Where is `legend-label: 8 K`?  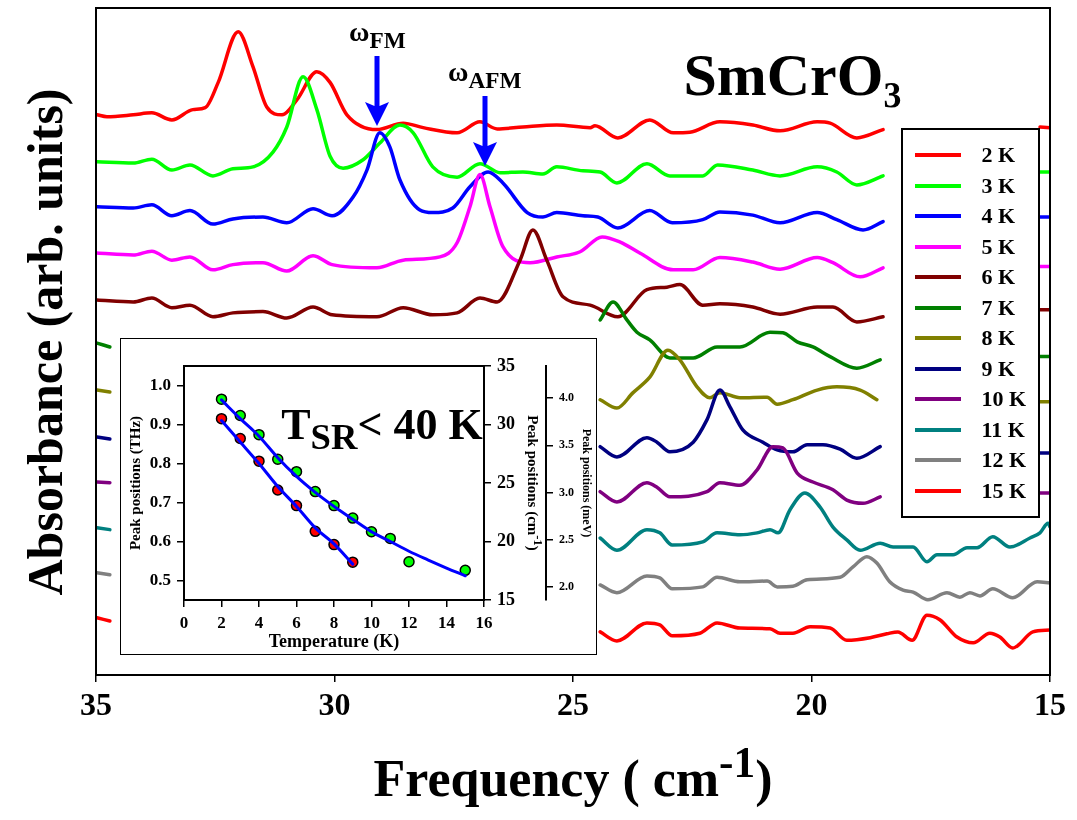
legend-label: 8 K is located at coordinates (998, 338).